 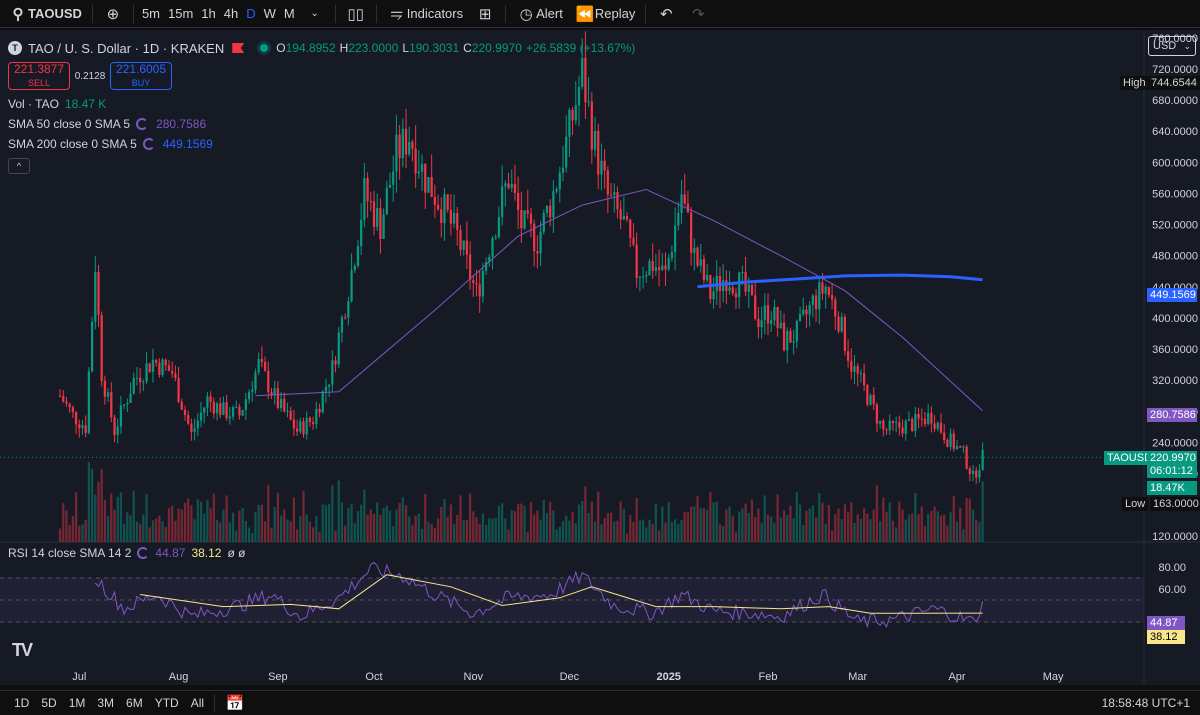 I want to click on undo-icon: ↶, so click(x=666, y=14).